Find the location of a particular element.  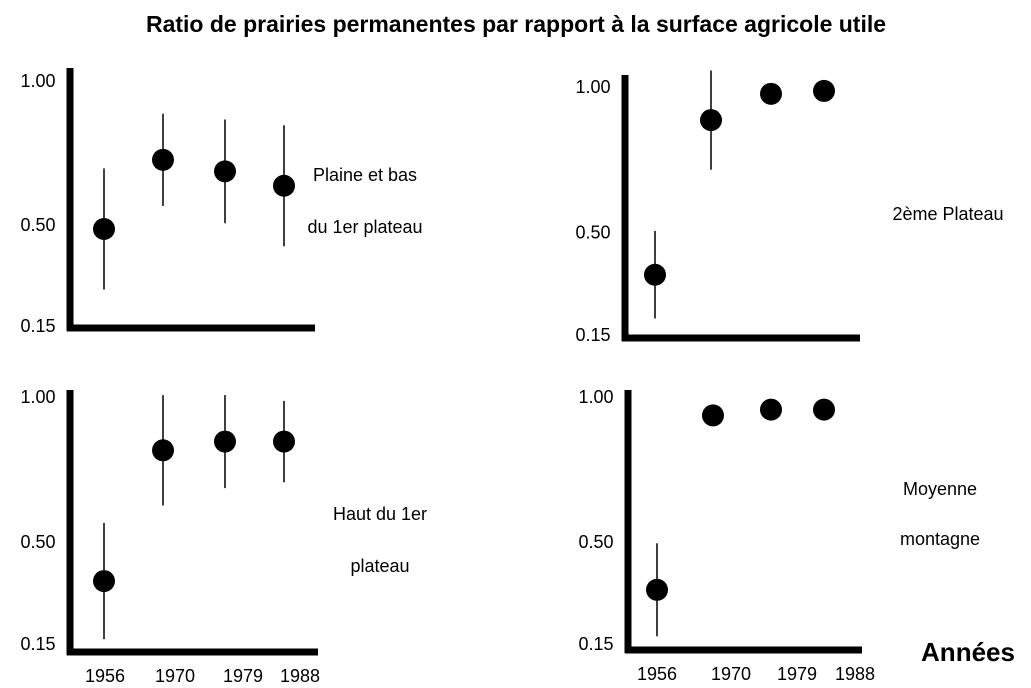

annotation: montagne is located at coordinates (940, 539).